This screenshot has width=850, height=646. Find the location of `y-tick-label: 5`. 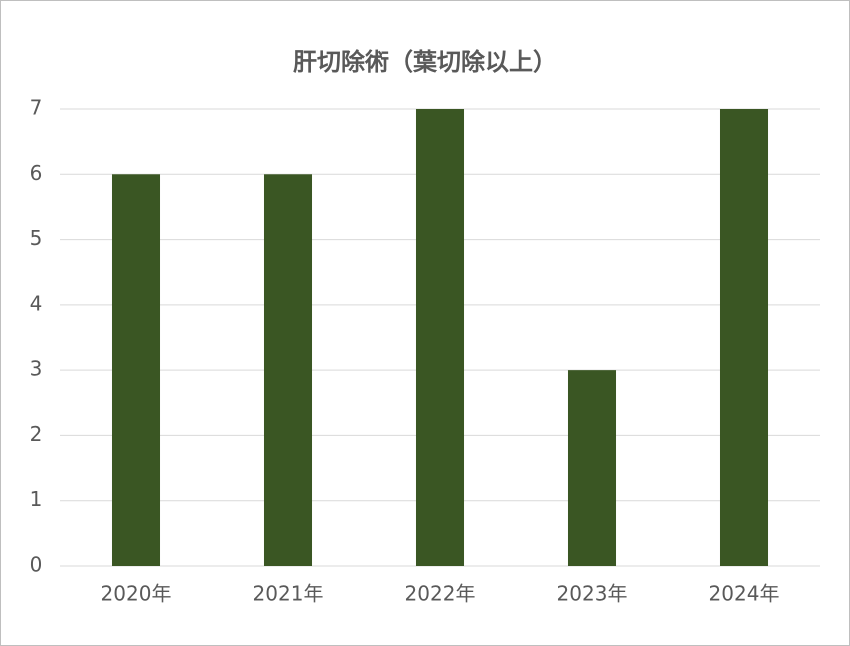

y-tick-label: 5 is located at coordinates (36, 238).